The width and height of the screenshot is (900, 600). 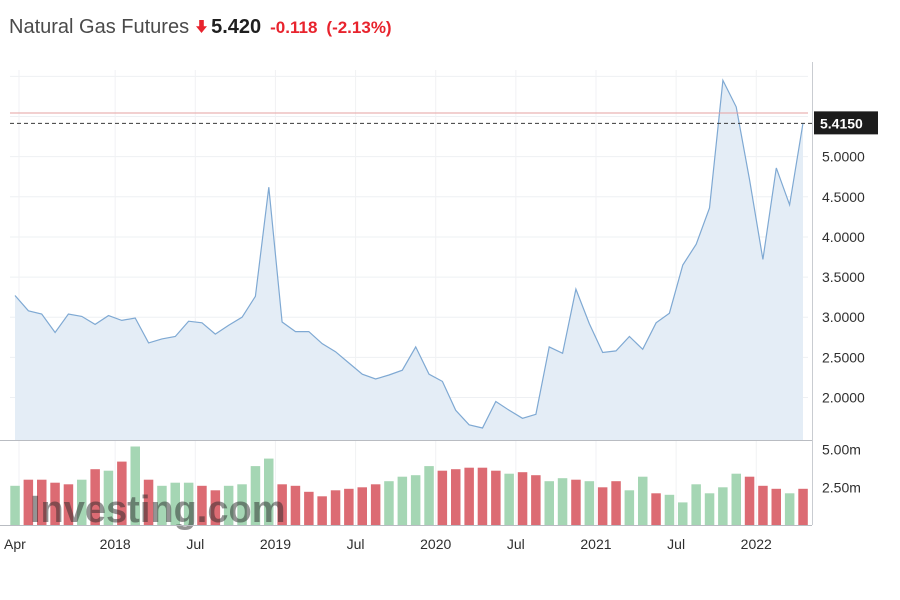 I want to click on price-change-percent: (-2.13%), so click(x=359, y=27).